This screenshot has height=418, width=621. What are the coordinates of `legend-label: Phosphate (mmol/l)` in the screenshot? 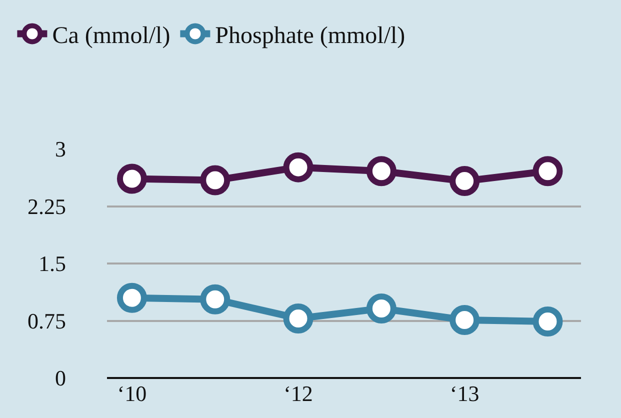 It's located at (310, 36).